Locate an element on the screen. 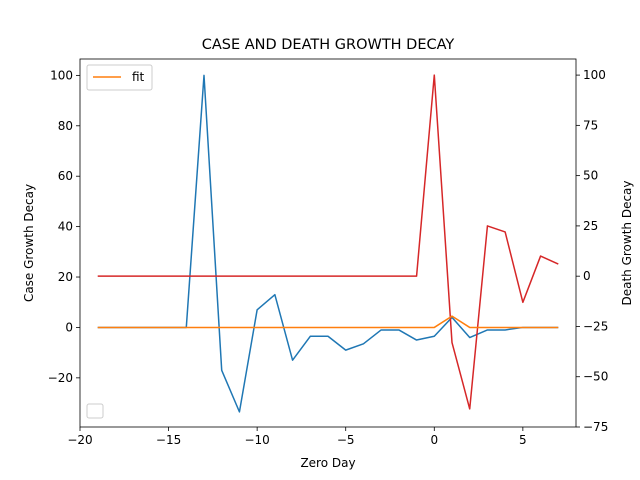  x-tick-label: −20 is located at coordinates (79, 440).